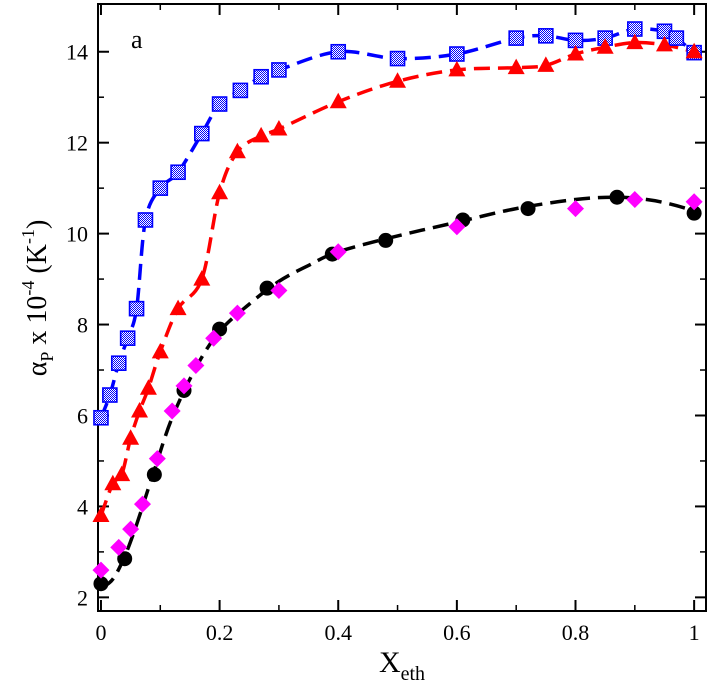  What do you see at coordinates (576, 632) in the screenshot?
I see `x-tick-label: 0.8` at bounding box center [576, 632].